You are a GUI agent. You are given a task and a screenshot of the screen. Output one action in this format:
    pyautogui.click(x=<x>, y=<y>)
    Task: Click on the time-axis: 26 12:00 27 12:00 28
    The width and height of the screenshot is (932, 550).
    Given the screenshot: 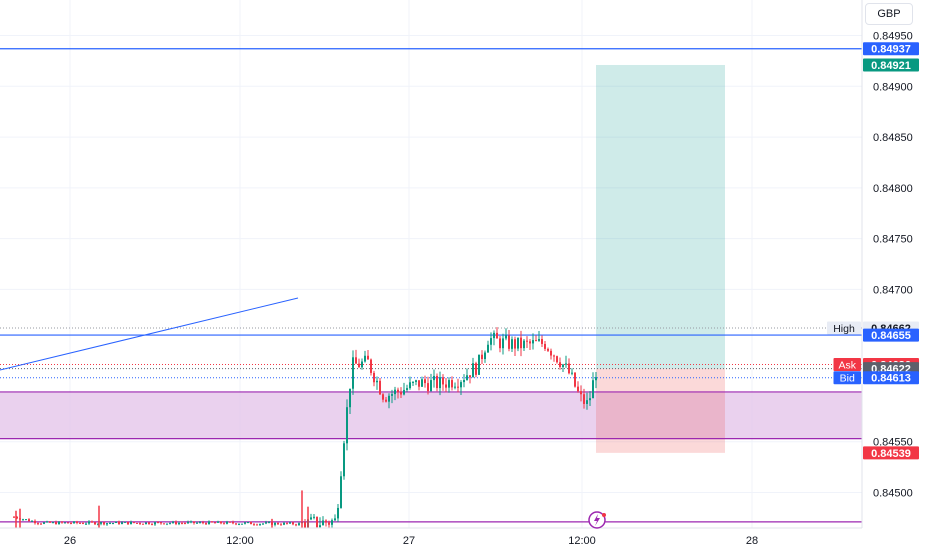 What is the action you would take?
    pyautogui.click(x=431, y=537)
    